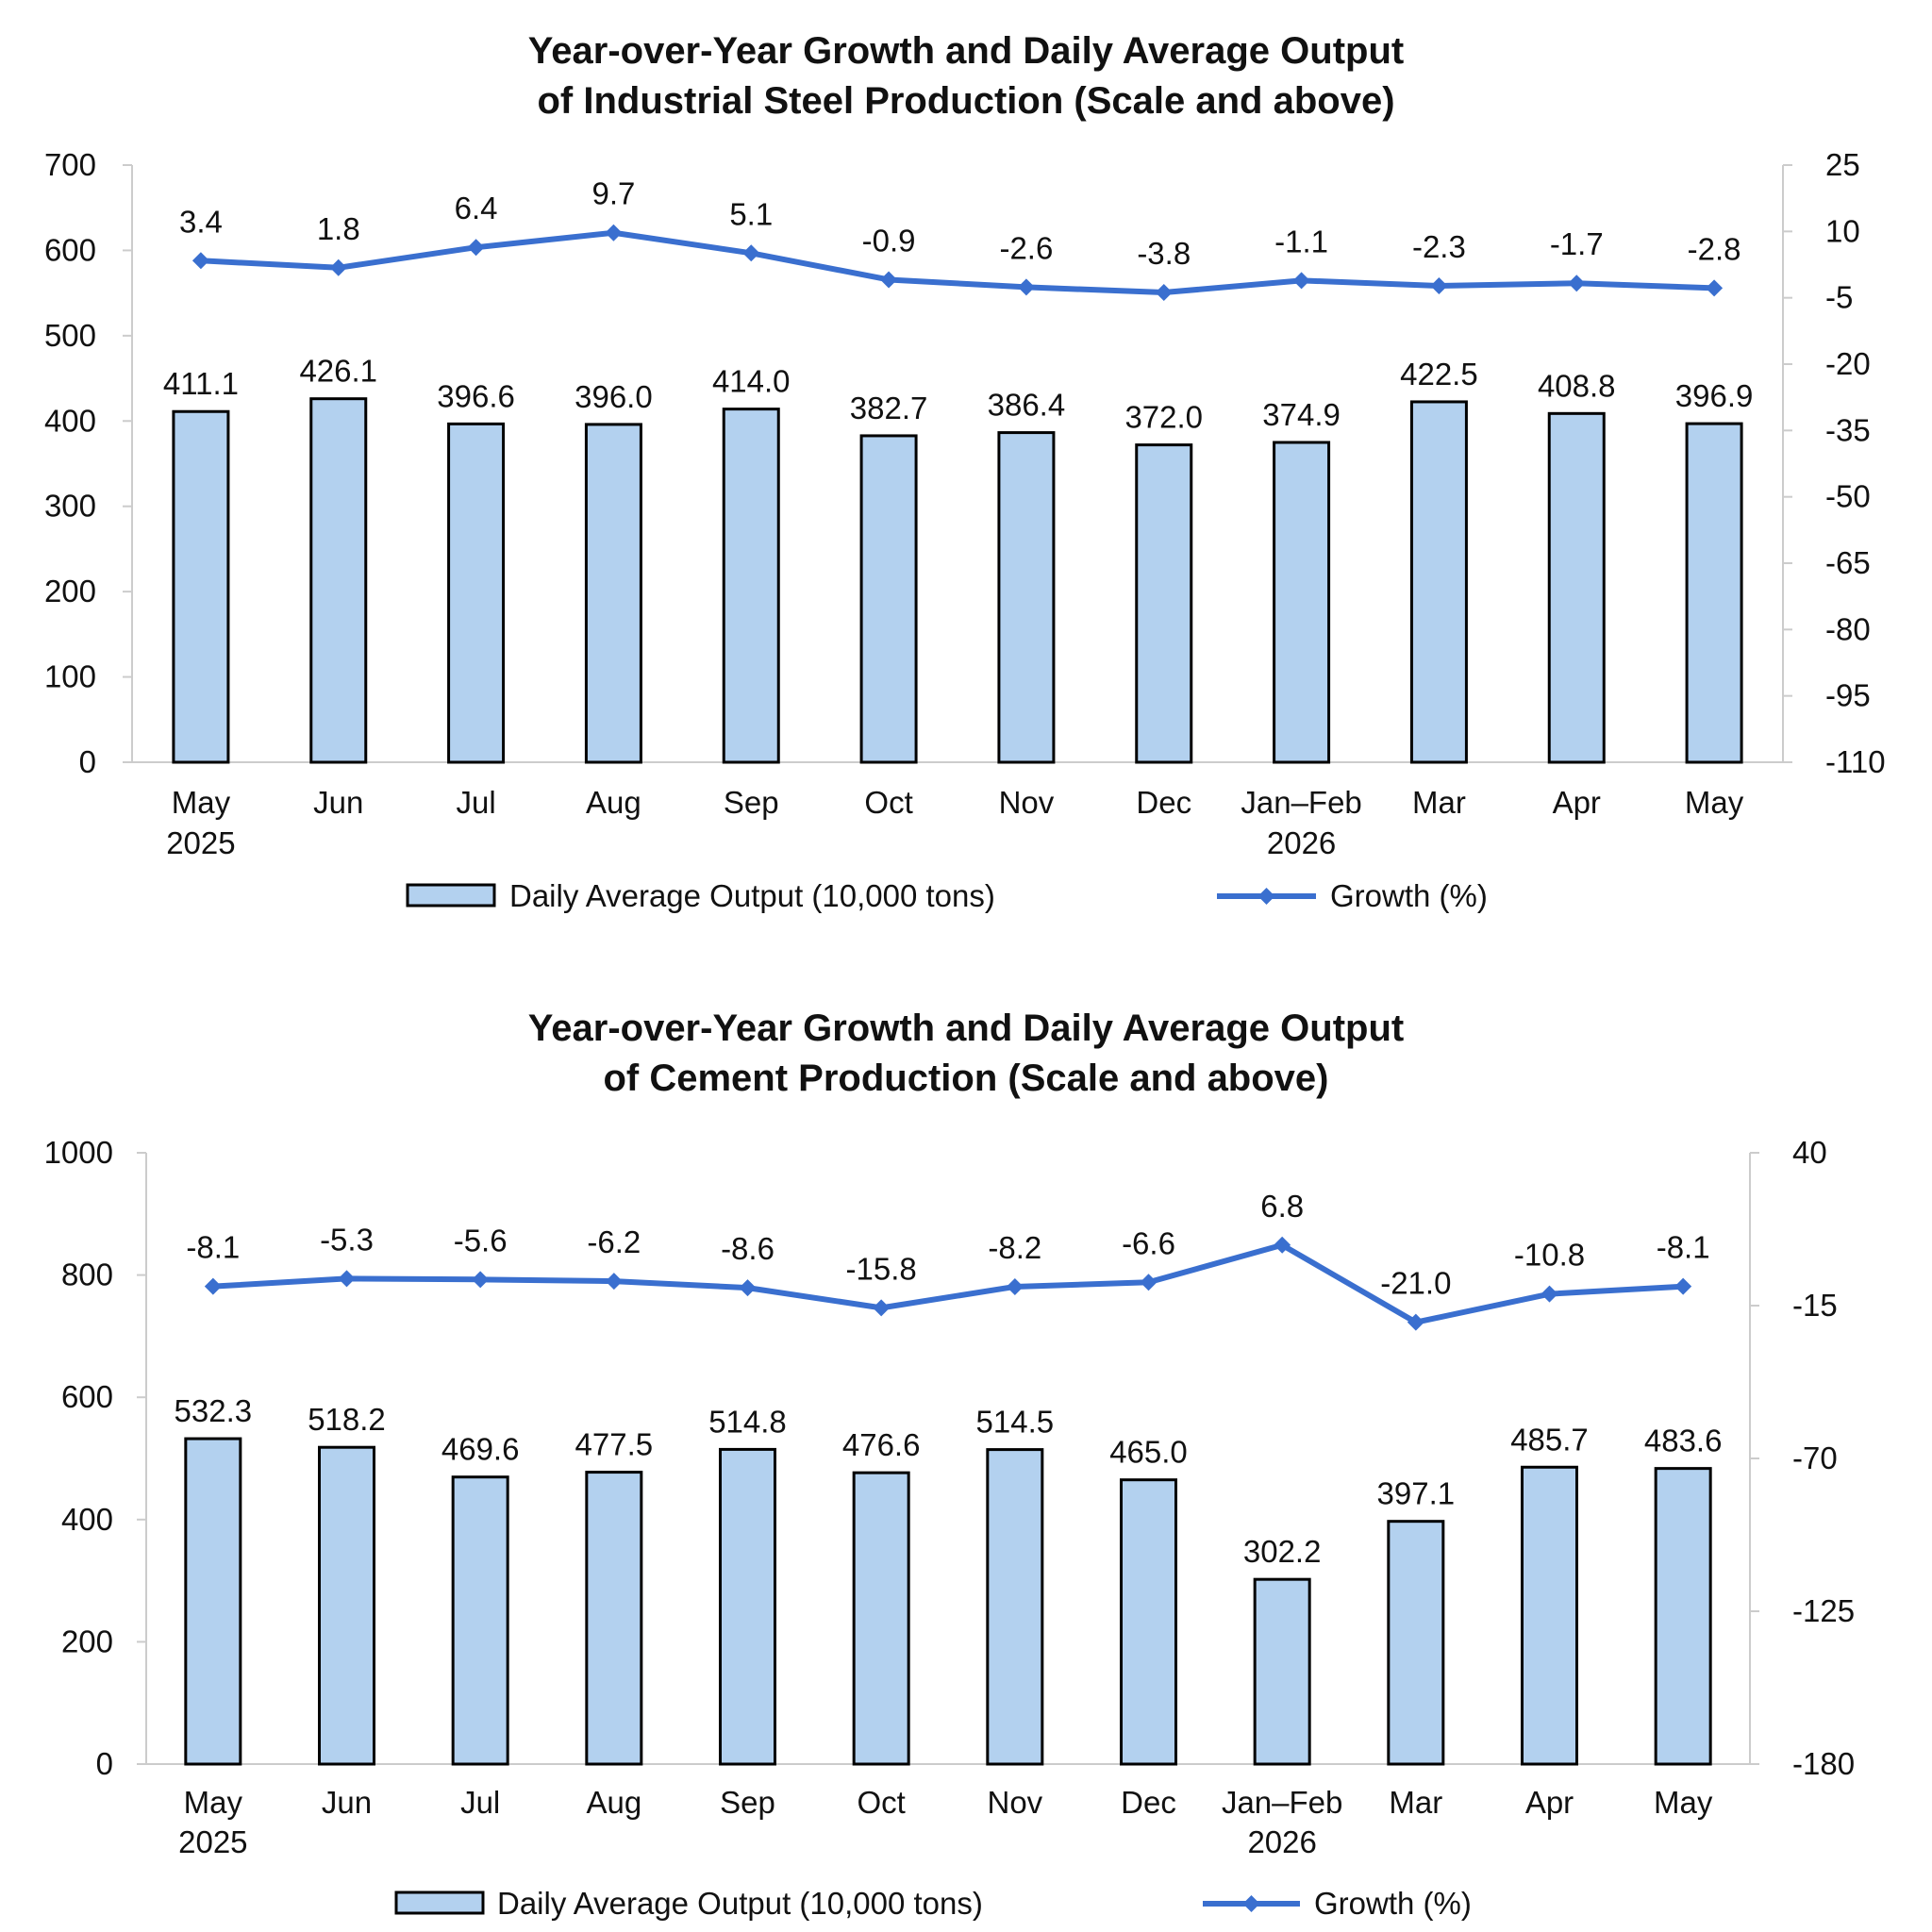 The height and width of the screenshot is (1932, 1932). What do you see at coordinates (87, 762) in the screenshot?
I see `steel-left-tick-label: 0` at bounding box center [87, 762].